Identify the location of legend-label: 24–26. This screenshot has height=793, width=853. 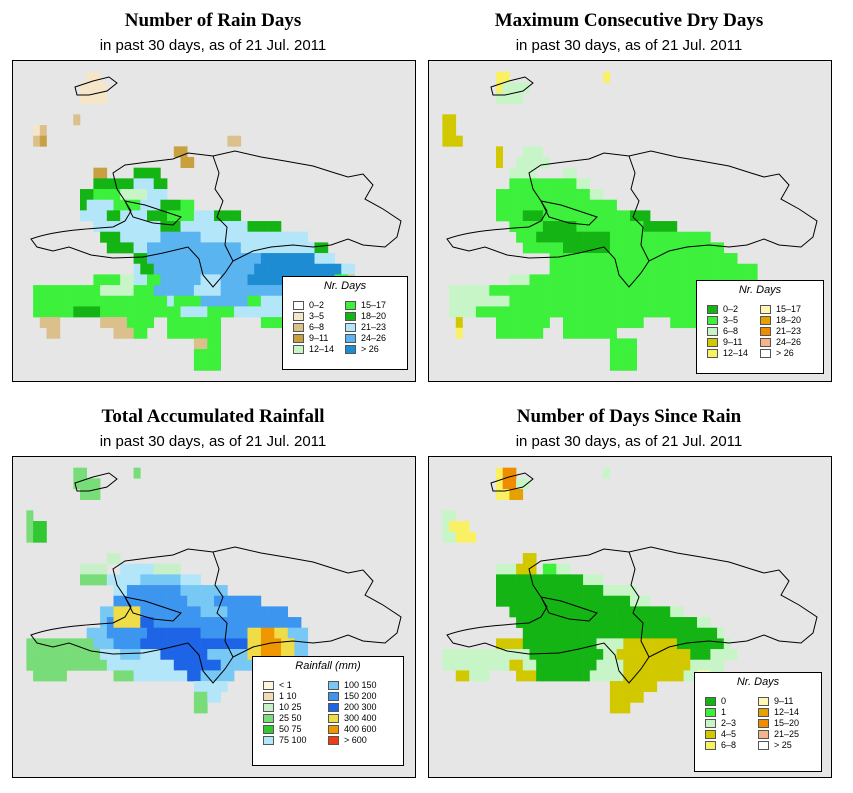
(374, 338).